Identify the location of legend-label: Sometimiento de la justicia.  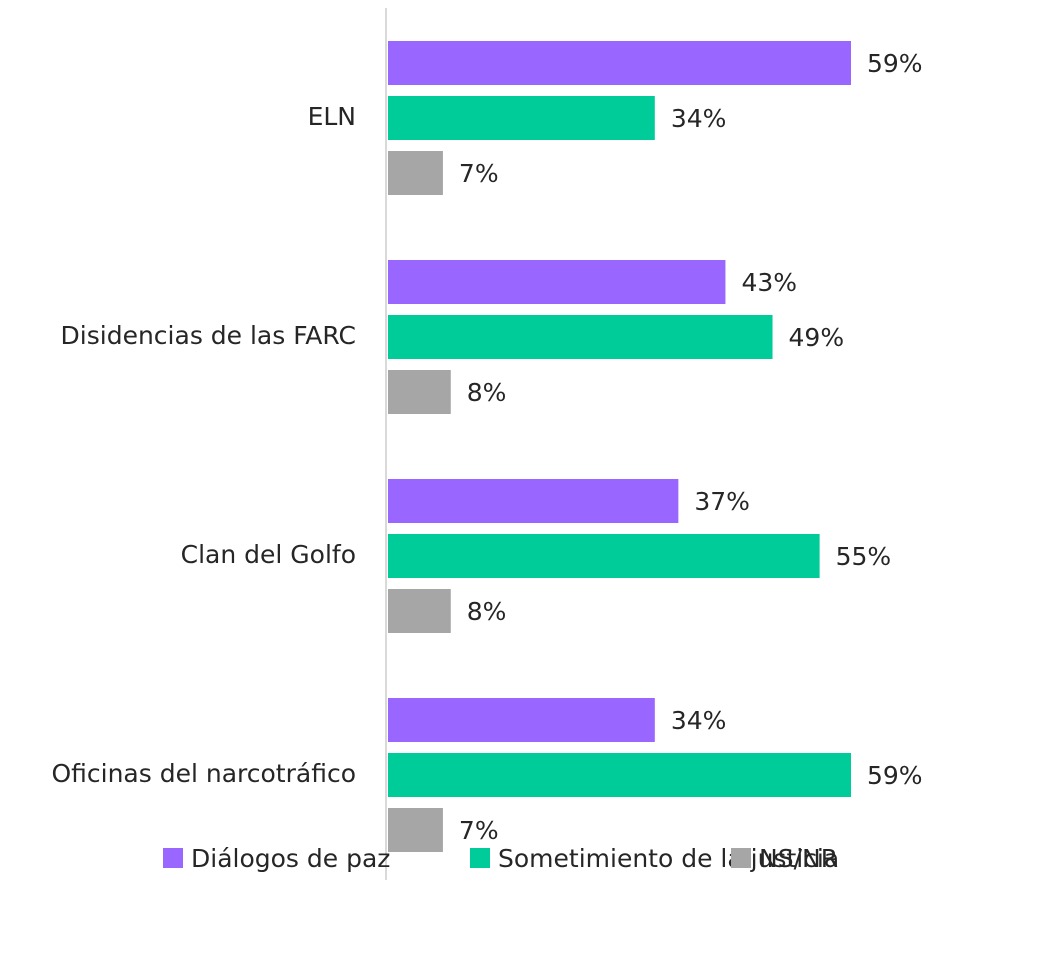
(668, 858).